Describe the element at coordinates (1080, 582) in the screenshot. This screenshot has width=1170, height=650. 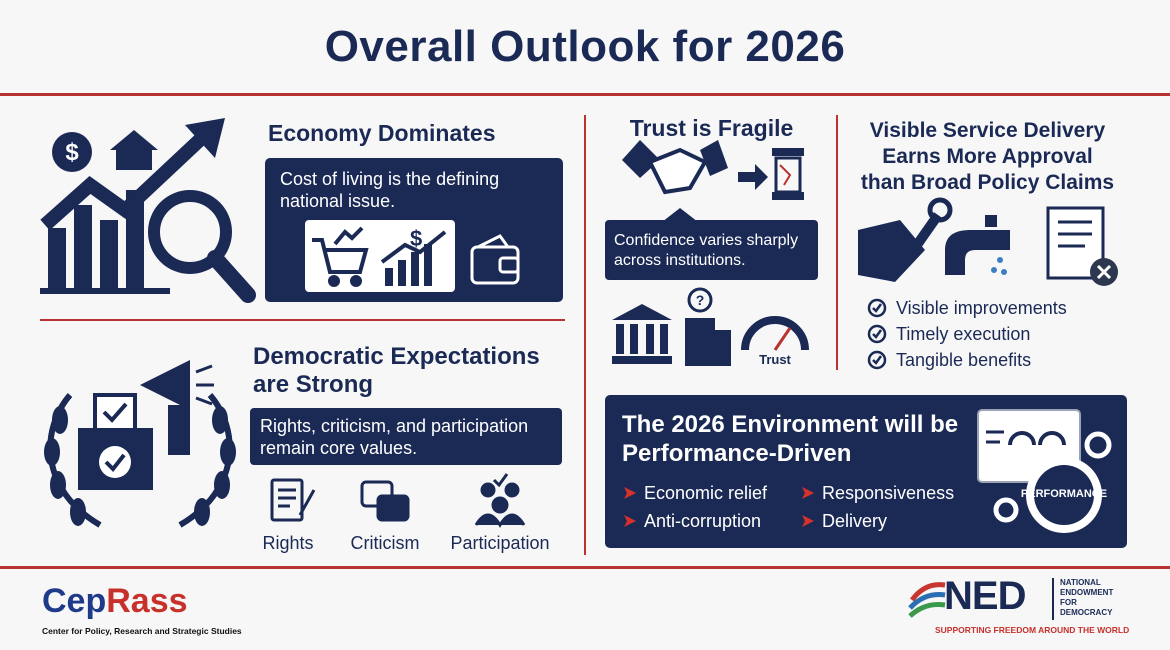
I see `org-line: NATIONAL` at that location.